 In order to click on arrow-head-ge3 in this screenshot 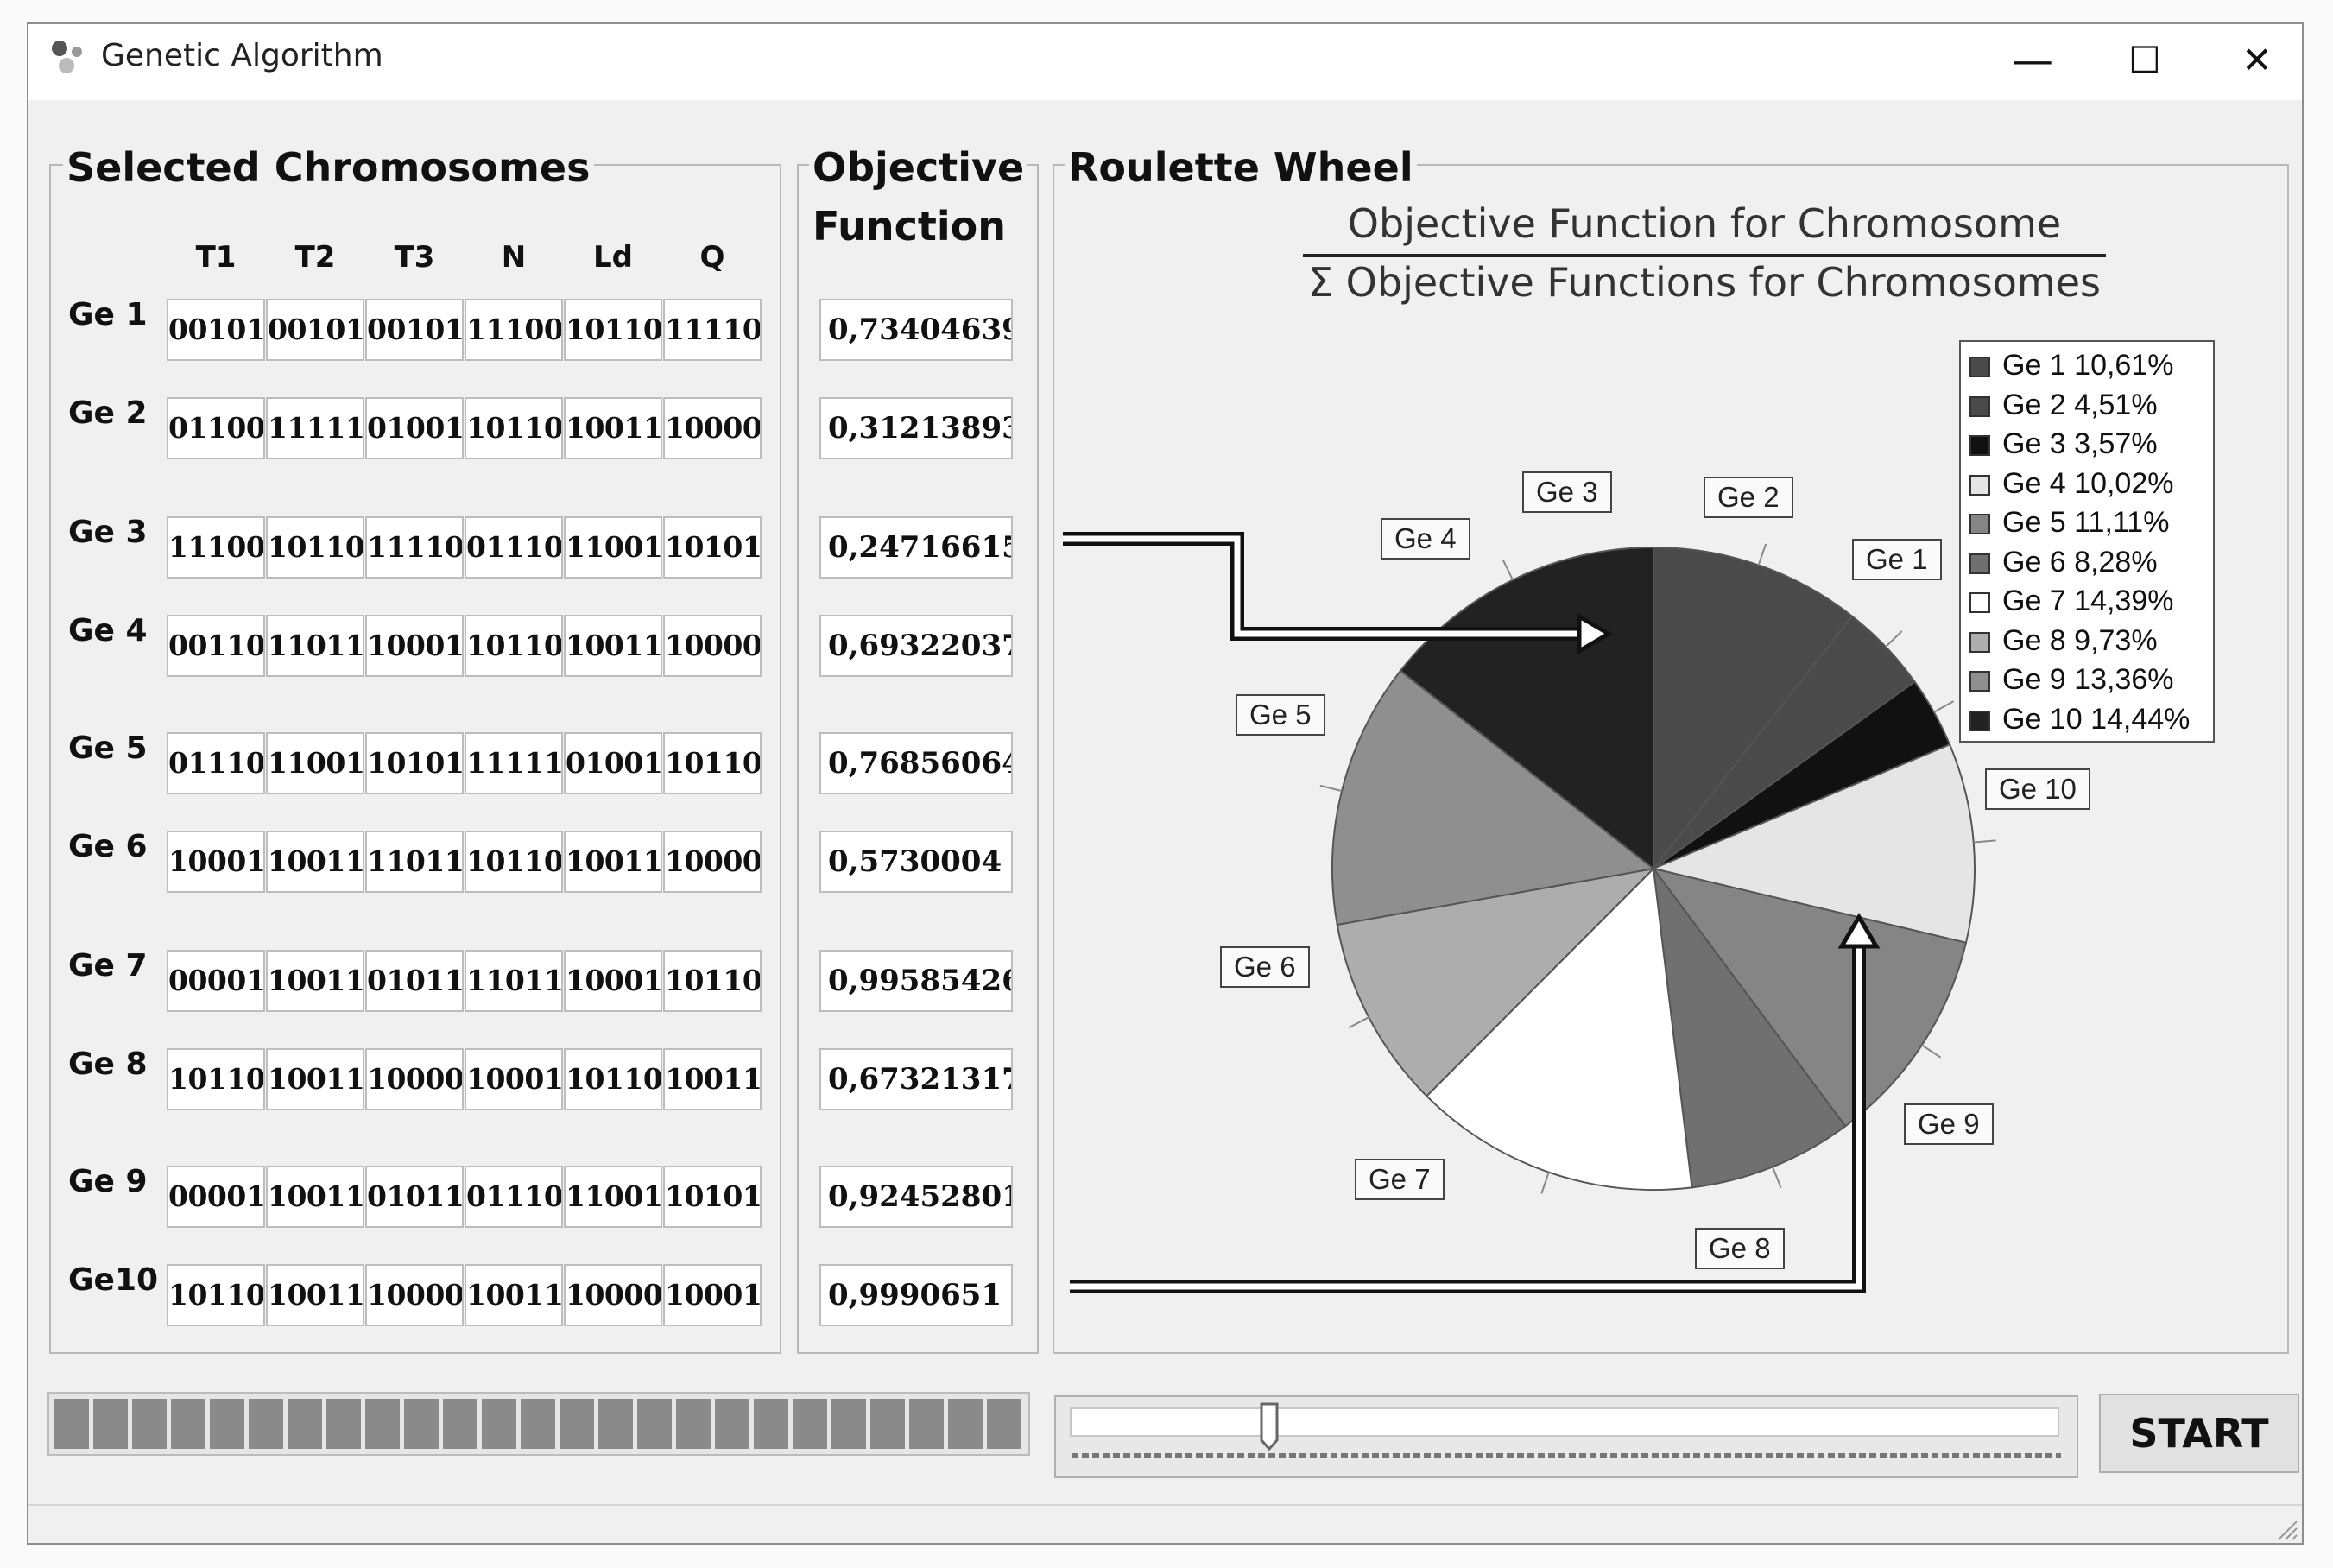, I will do `click(1595, 633)`.